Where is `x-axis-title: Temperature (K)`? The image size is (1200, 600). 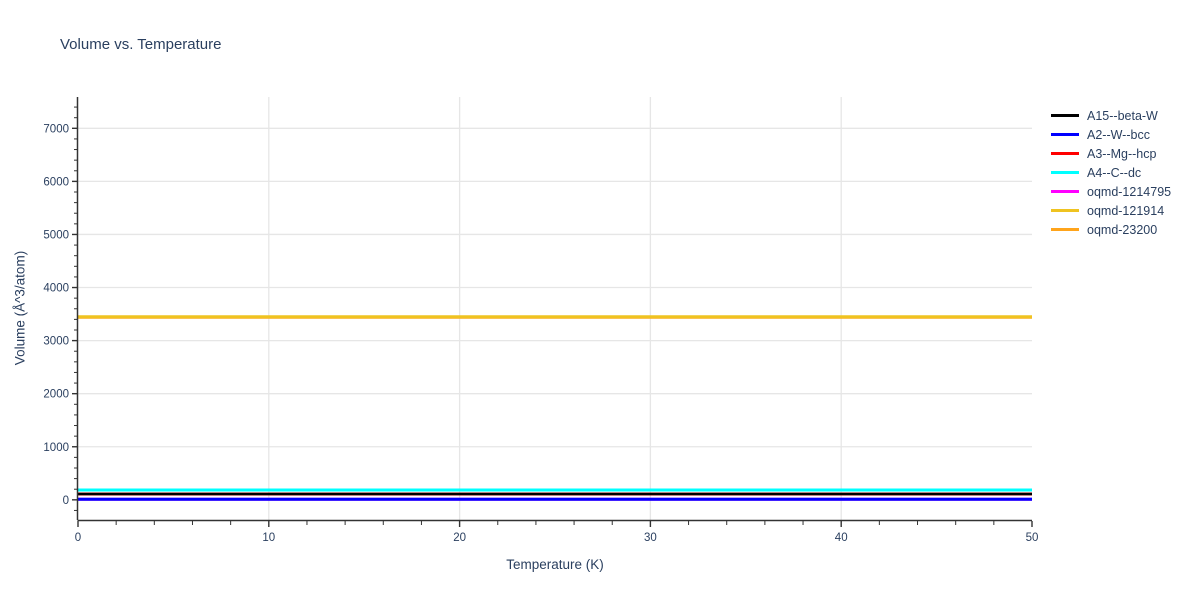
x-axis-title: Temperature (K) is located at coordinates (555, 564).